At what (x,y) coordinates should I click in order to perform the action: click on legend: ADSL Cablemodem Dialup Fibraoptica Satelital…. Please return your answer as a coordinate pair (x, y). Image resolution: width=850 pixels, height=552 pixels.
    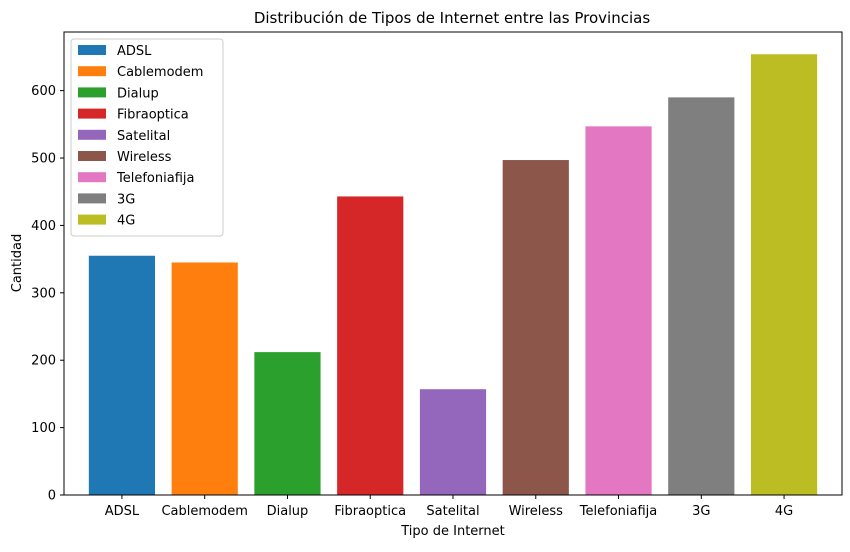
    Looking at the image, I should click on (147, 137).